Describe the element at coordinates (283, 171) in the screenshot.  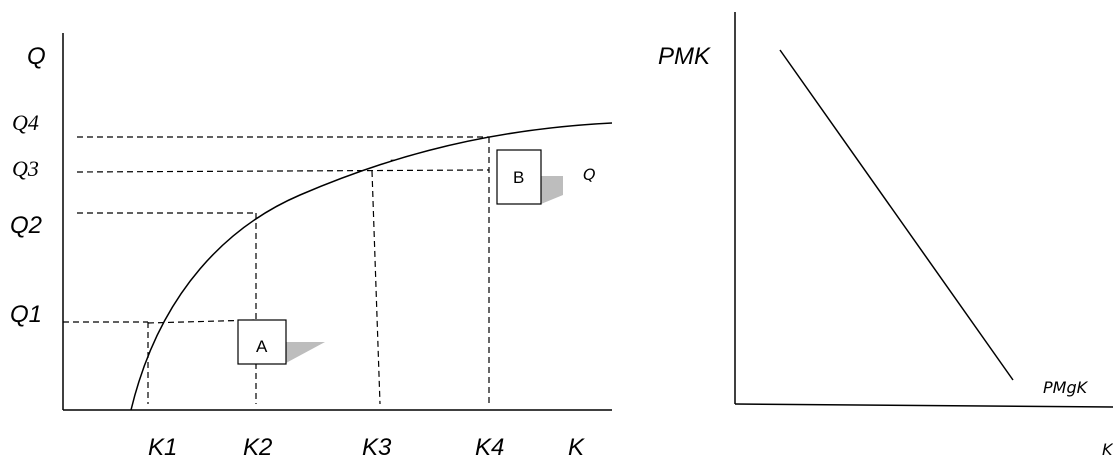
I see `q3-guide` at that location.